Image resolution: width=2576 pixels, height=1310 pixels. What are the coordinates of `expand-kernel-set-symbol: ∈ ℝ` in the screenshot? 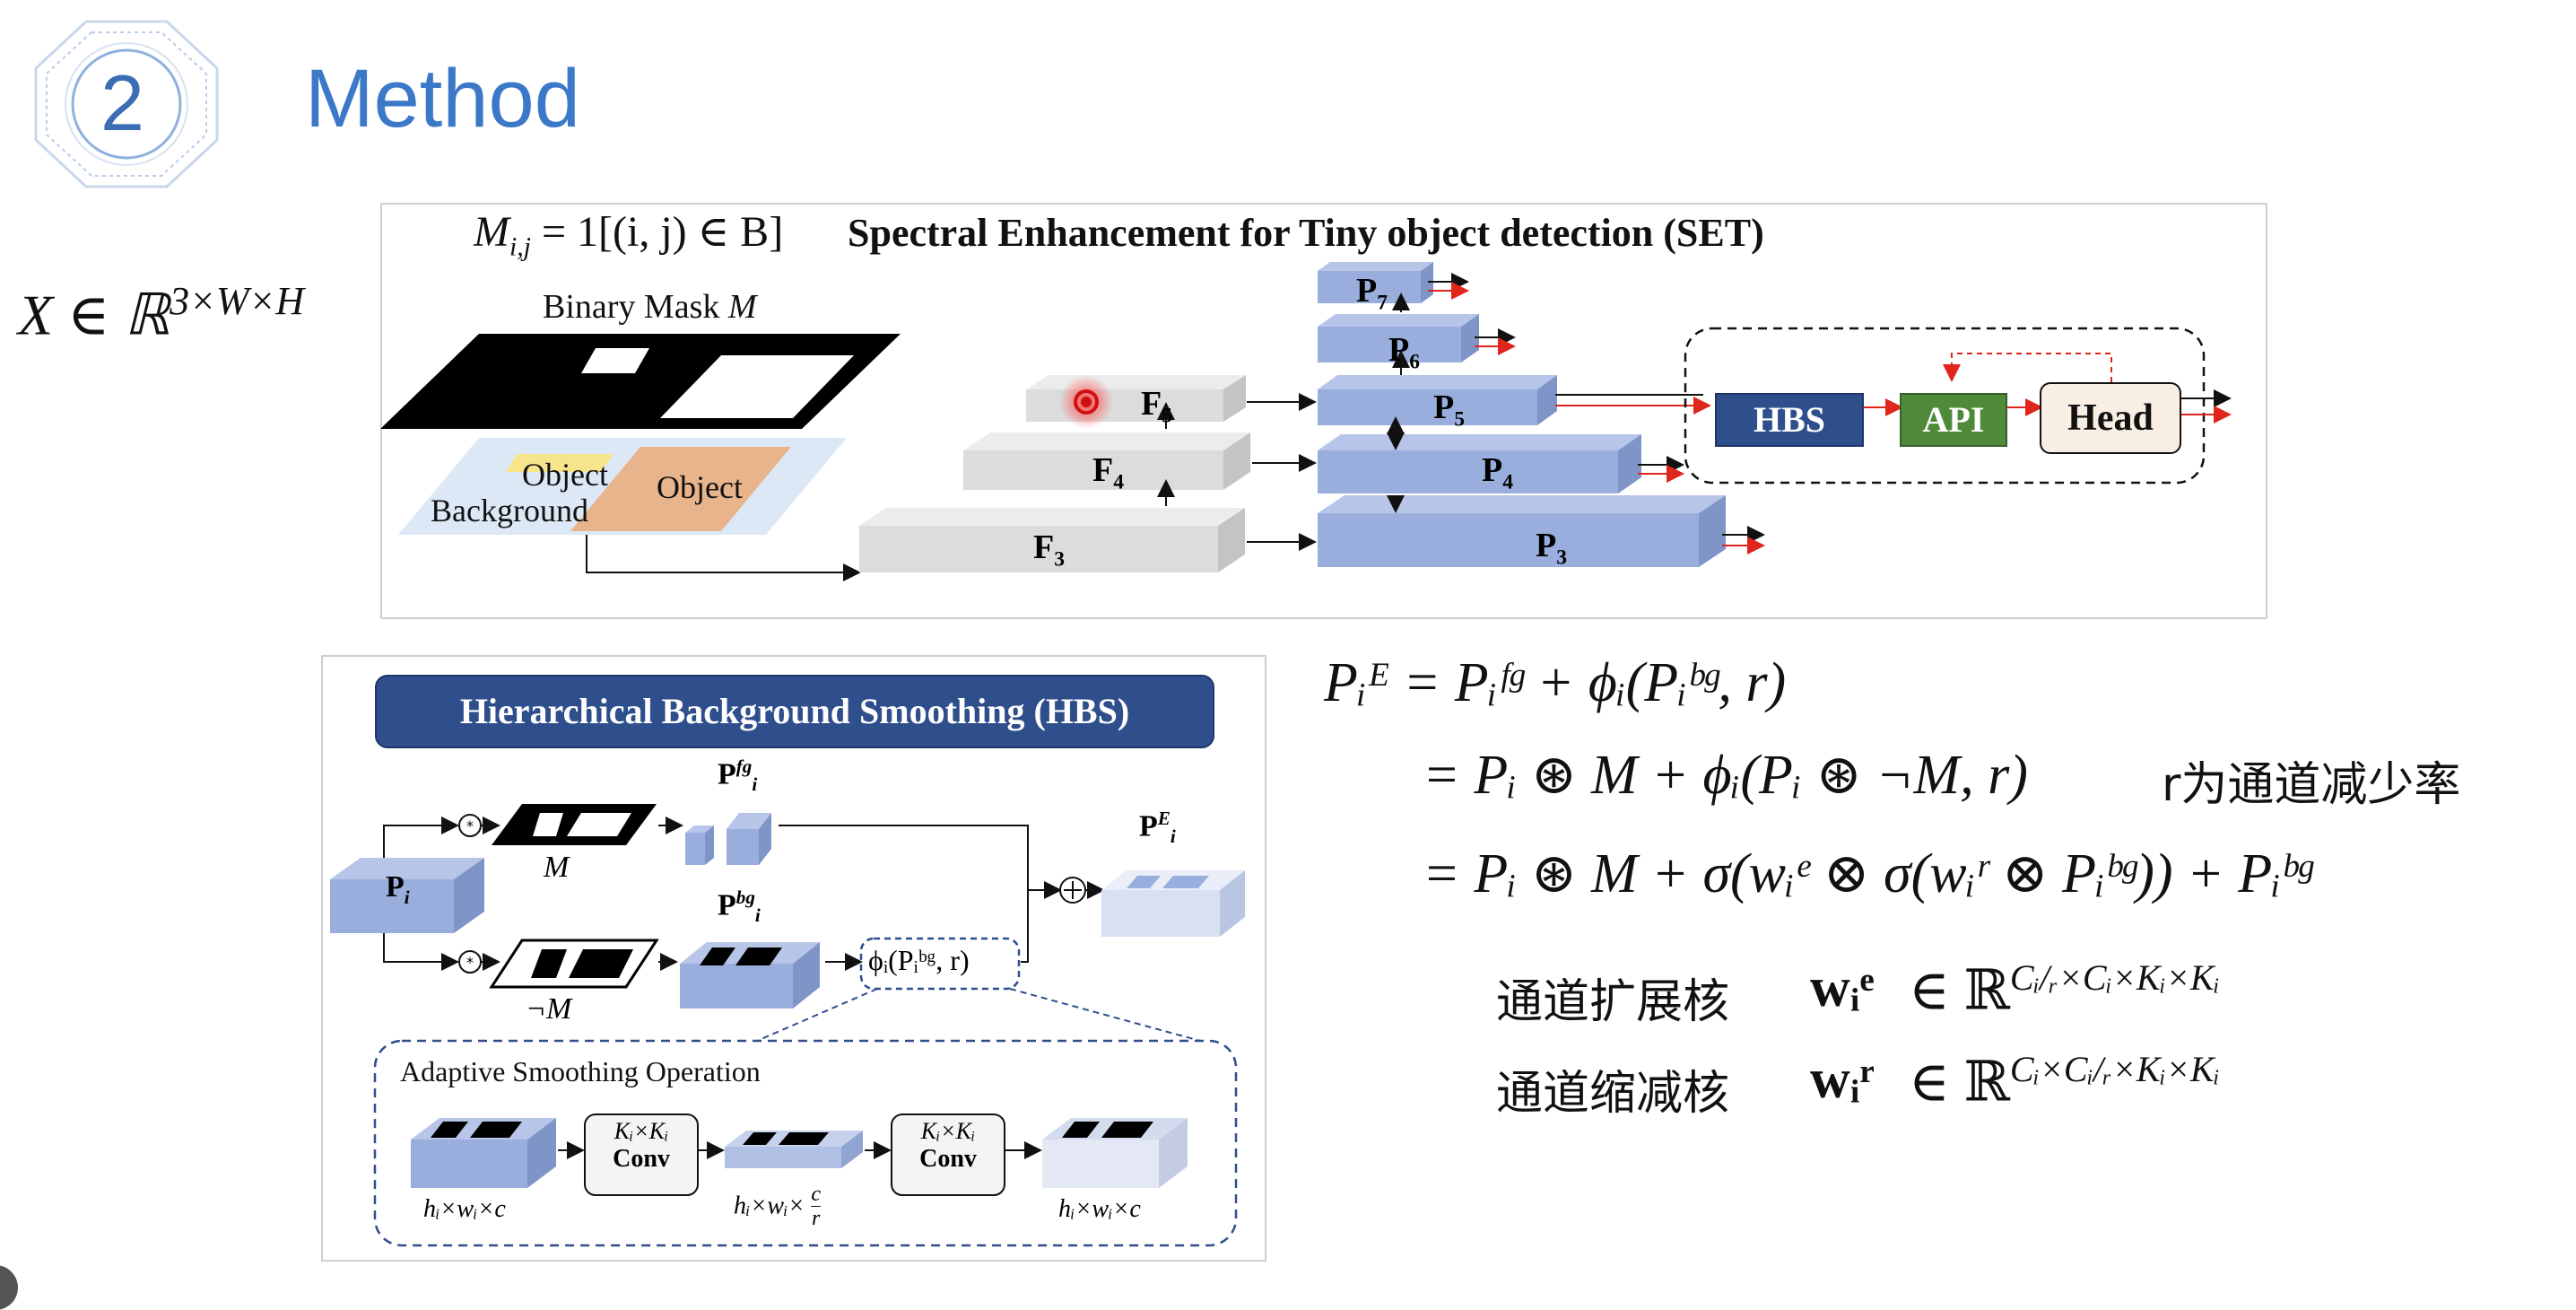 It's located at (1959, 991).